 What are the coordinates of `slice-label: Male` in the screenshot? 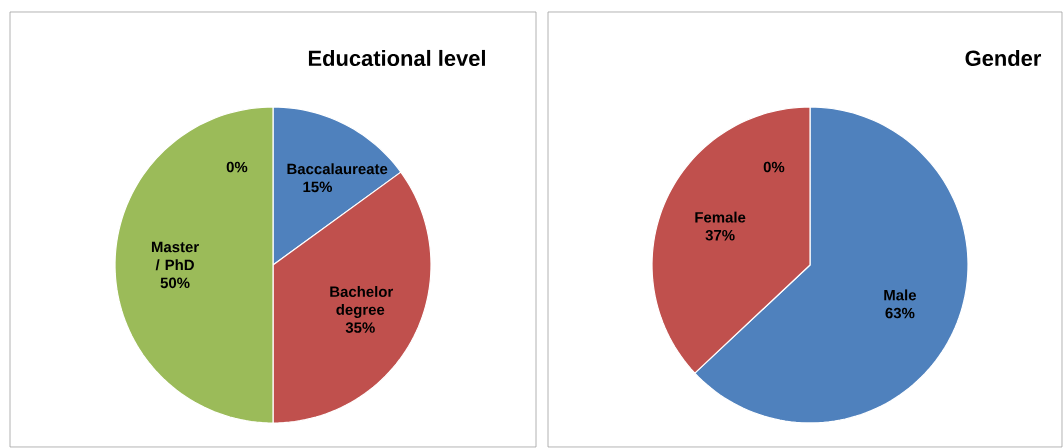 It's located at (900, 295).